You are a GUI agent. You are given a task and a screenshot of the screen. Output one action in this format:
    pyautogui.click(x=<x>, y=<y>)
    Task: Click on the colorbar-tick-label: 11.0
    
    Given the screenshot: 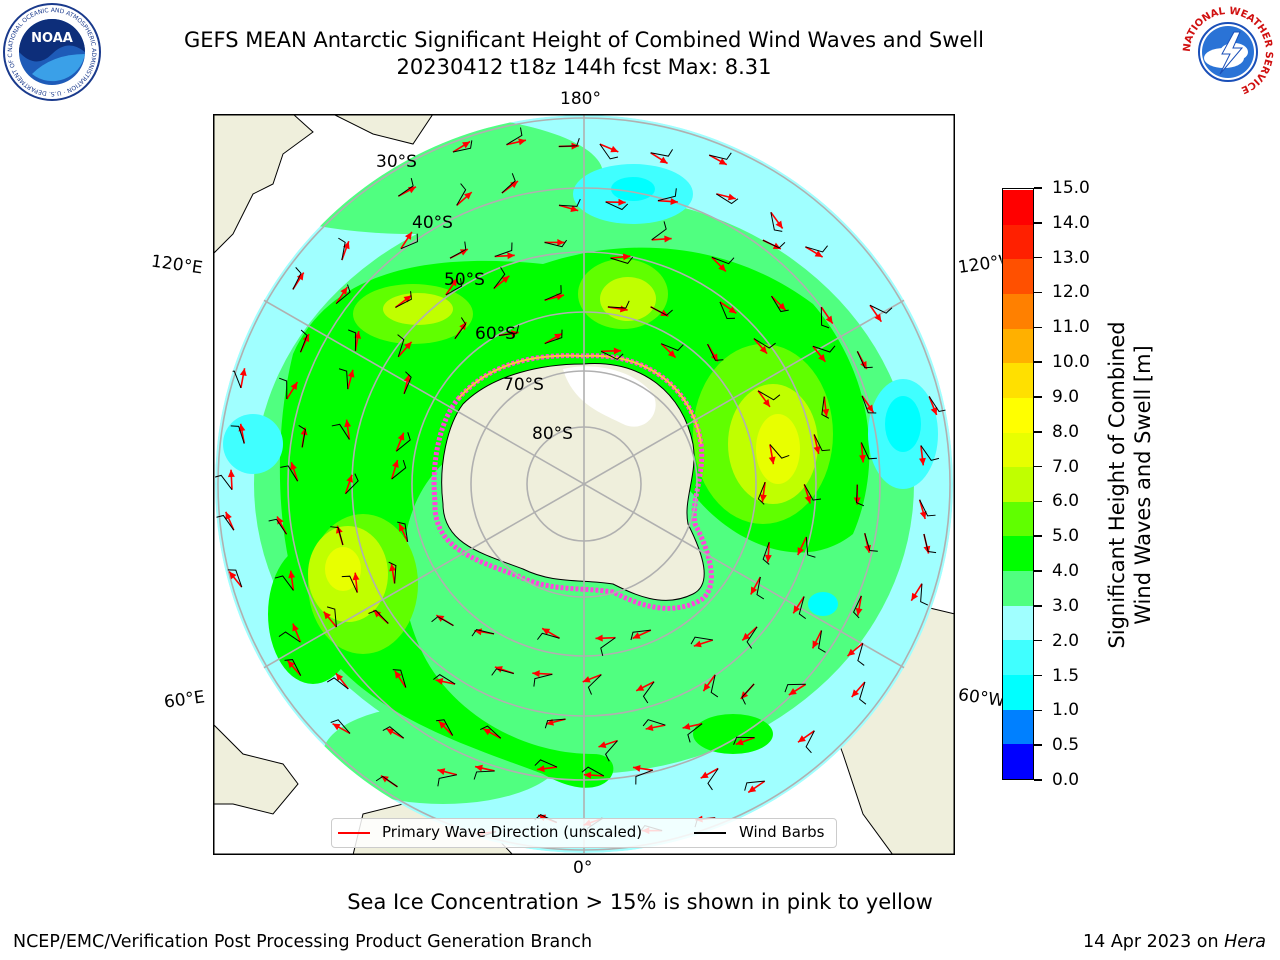 What is the action you would take?
    pyautogui.click(x=1071, y=327)
    